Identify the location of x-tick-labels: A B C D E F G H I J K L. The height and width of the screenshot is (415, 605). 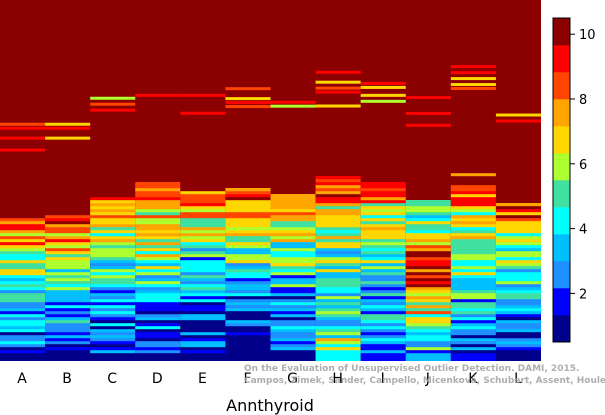
(269, 379).